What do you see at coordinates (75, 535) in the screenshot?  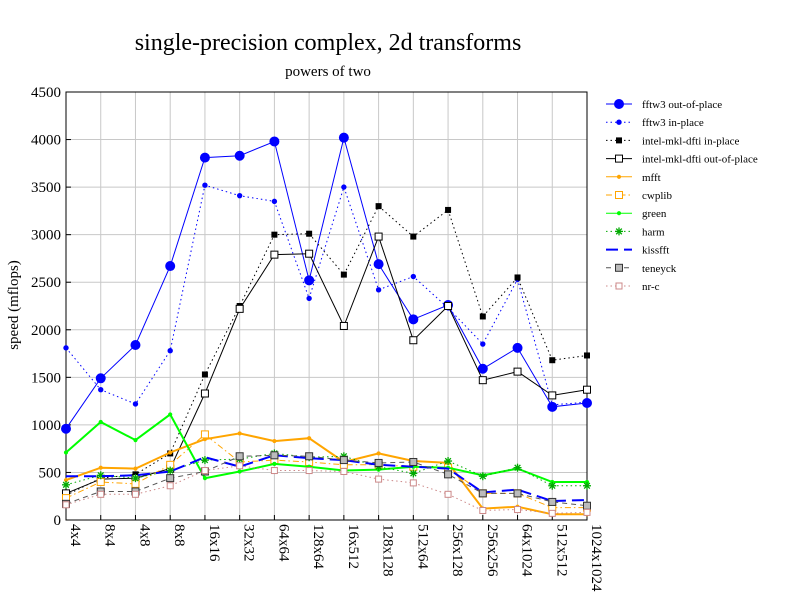 I see `x-tick-label: 4x4` at bounding box center [75, 535].